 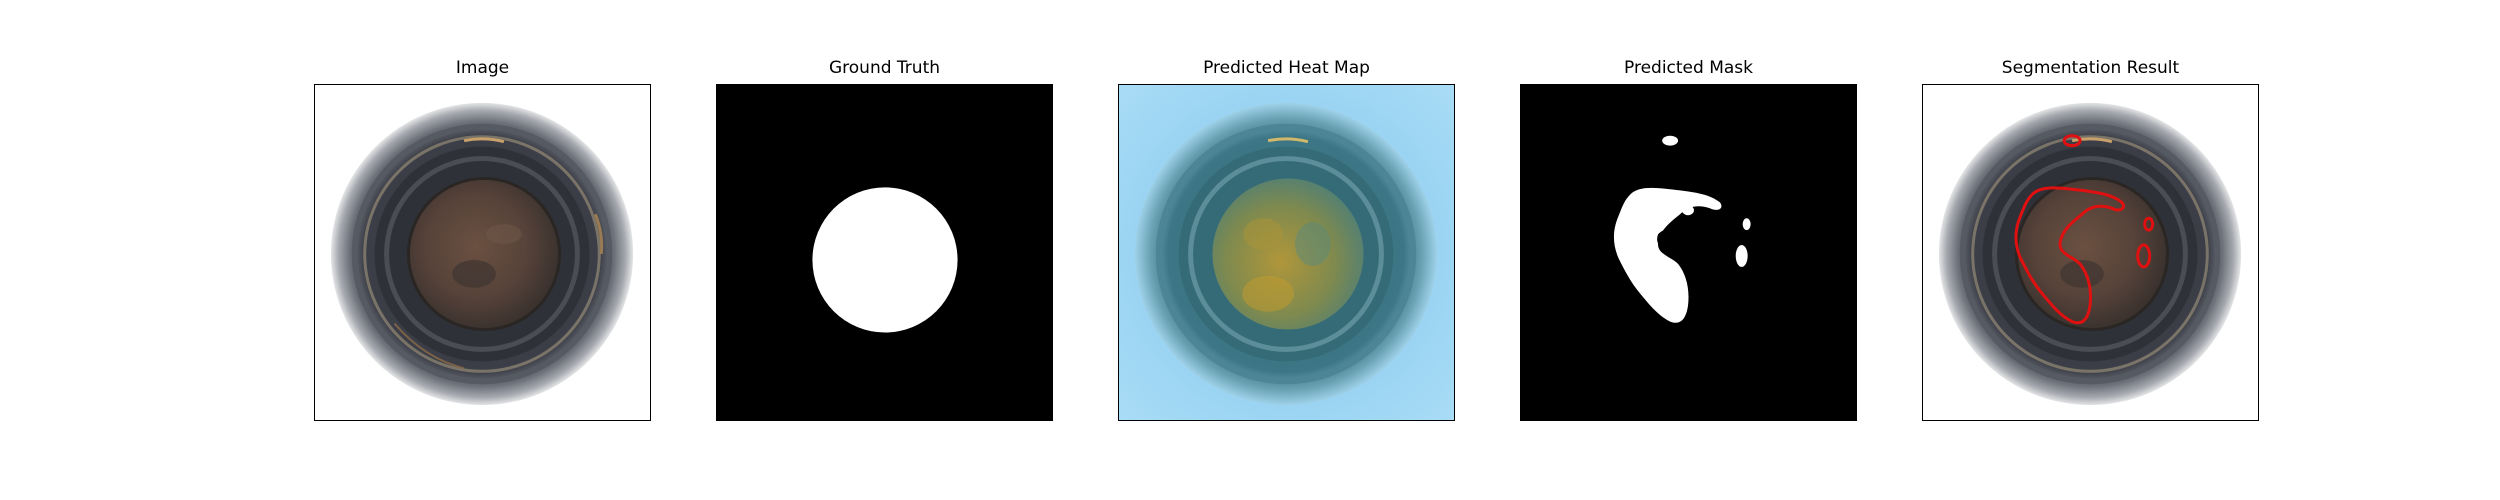 What do you see at coordinates (1688, 68) in the screenshot?
I see `panel-title-mask: Predicted Mask` at bounding box center [1688, 68].